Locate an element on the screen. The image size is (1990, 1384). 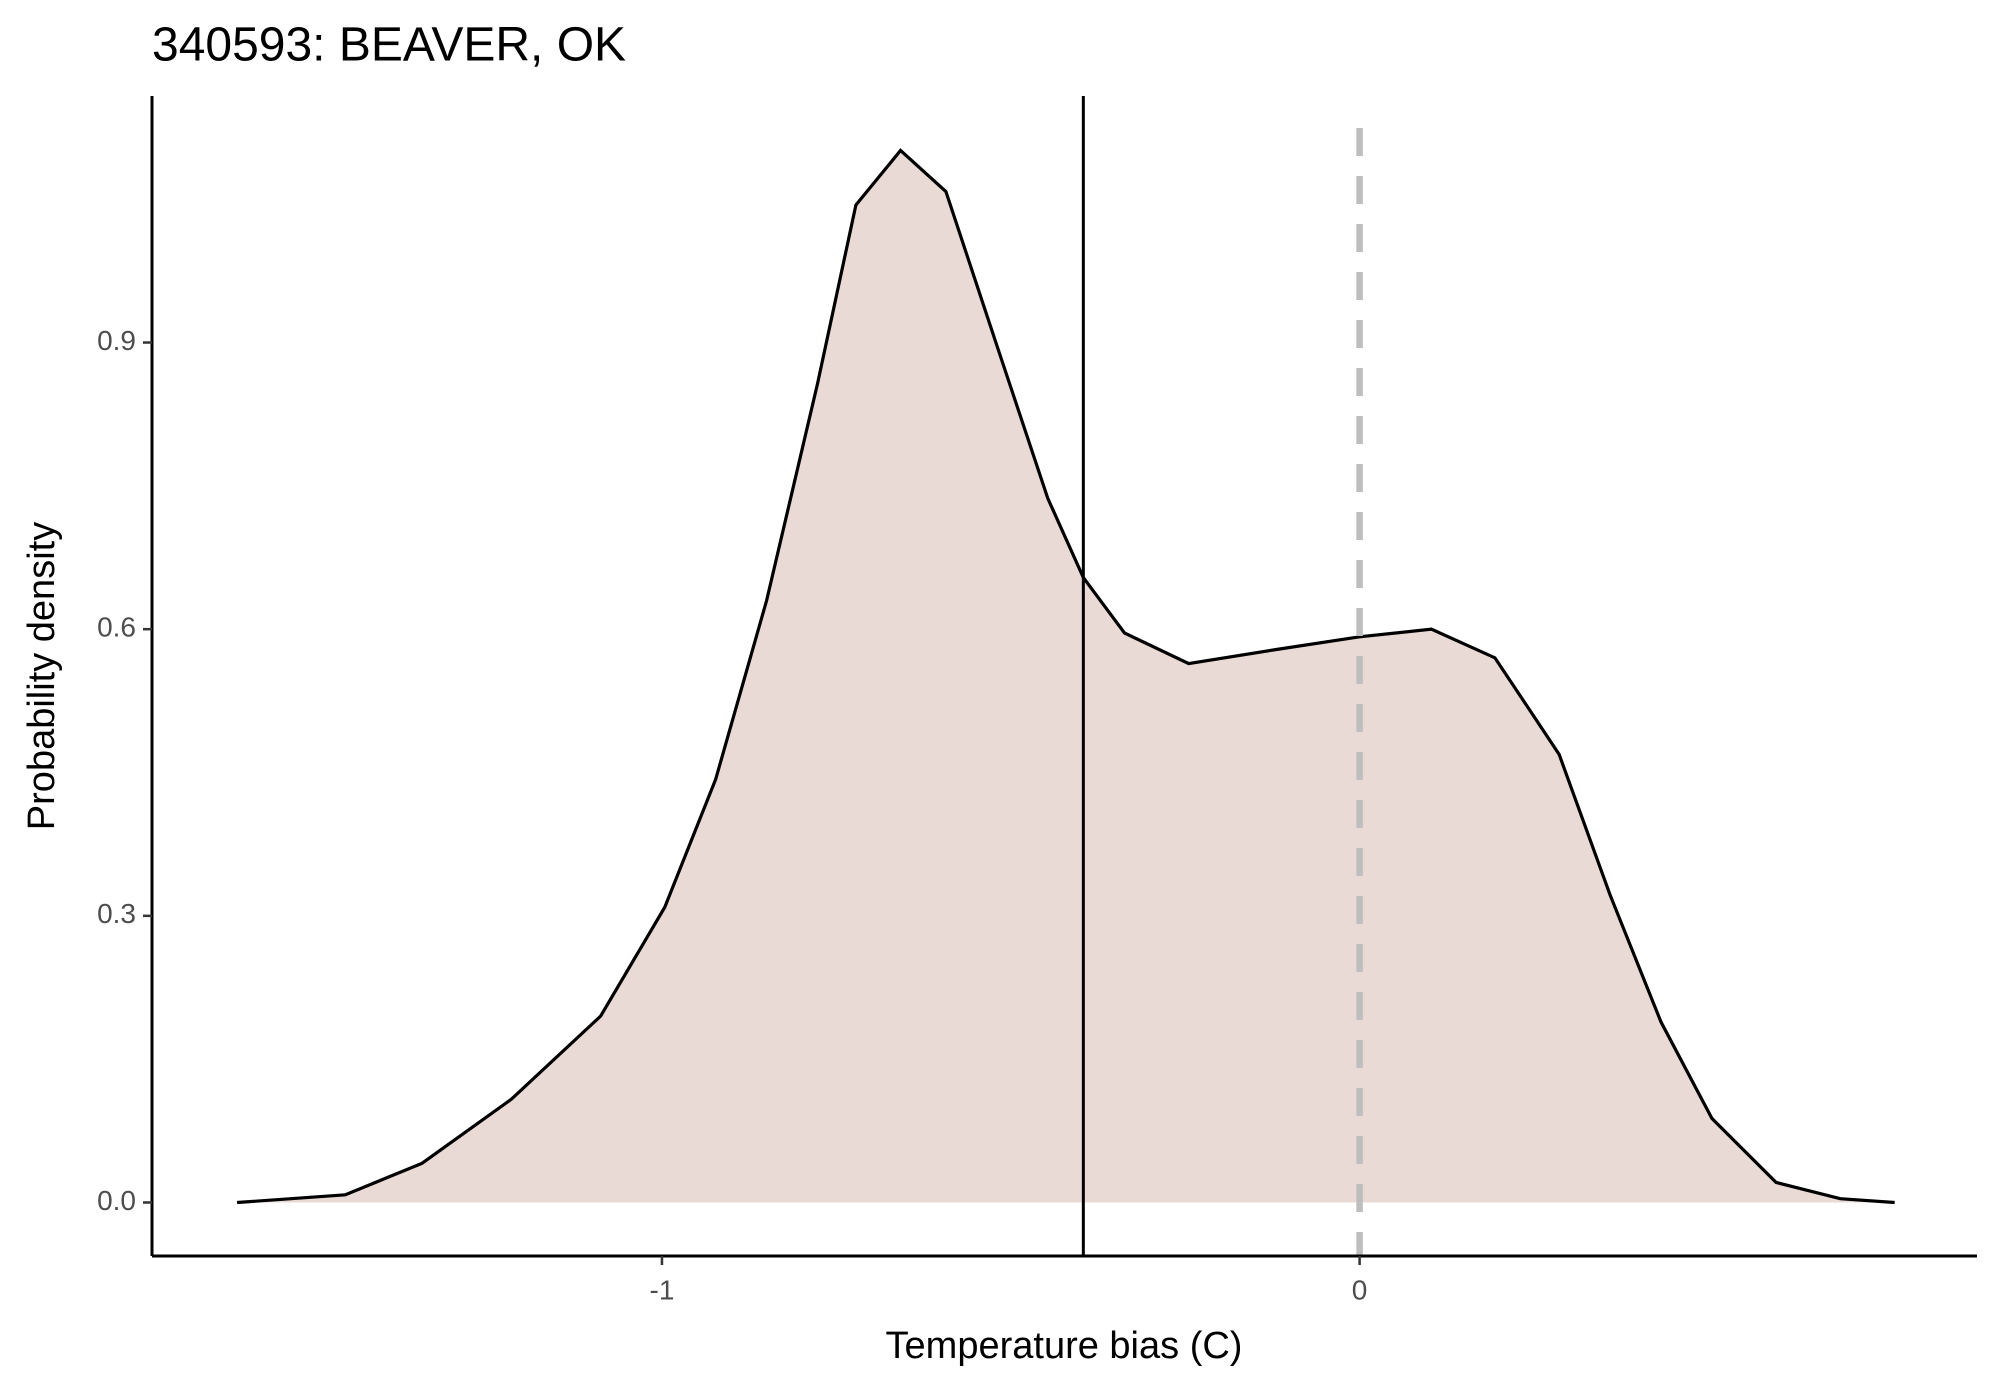
x-axis-label: Temperature bias (C) is located at coordinates (1064, 1346).